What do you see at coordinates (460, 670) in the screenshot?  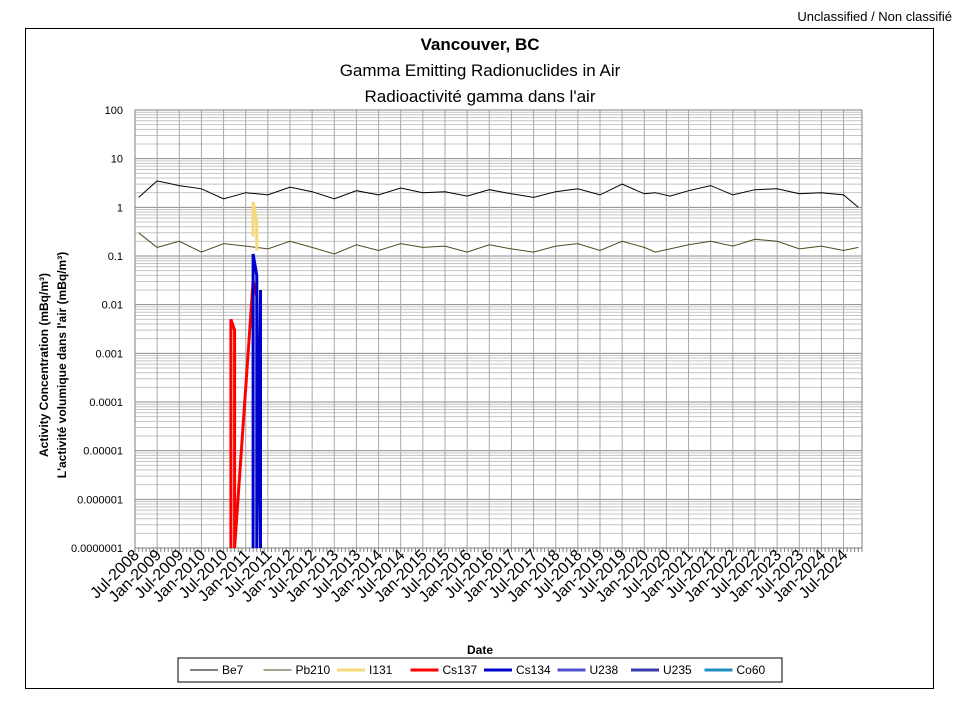 I see `legend-label-cs137: Cs137` at bounding box center [460, 670].